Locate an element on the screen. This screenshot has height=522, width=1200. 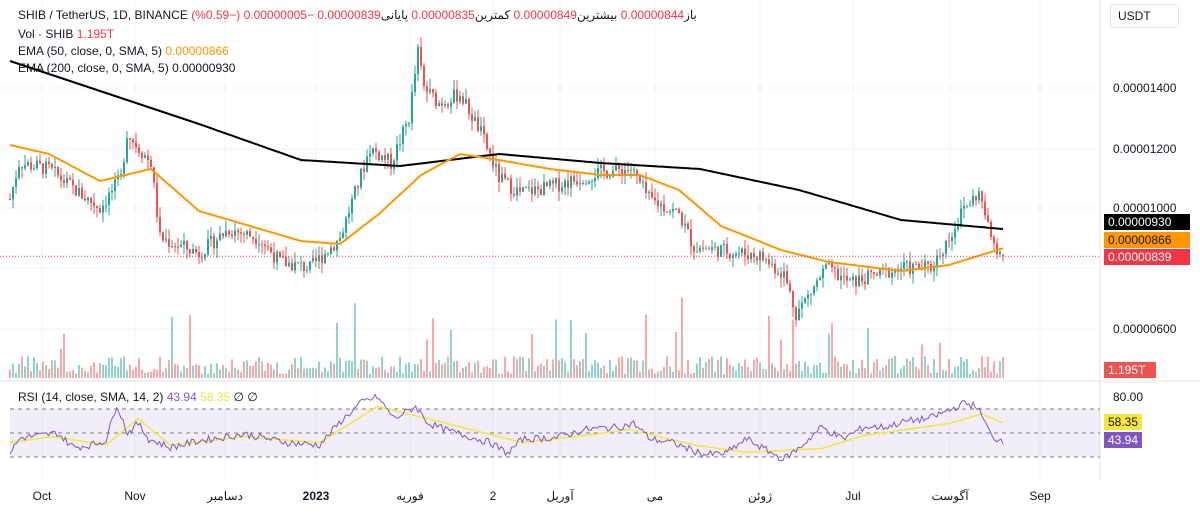
low-label: کمترین is located at coordinates (492, 15).